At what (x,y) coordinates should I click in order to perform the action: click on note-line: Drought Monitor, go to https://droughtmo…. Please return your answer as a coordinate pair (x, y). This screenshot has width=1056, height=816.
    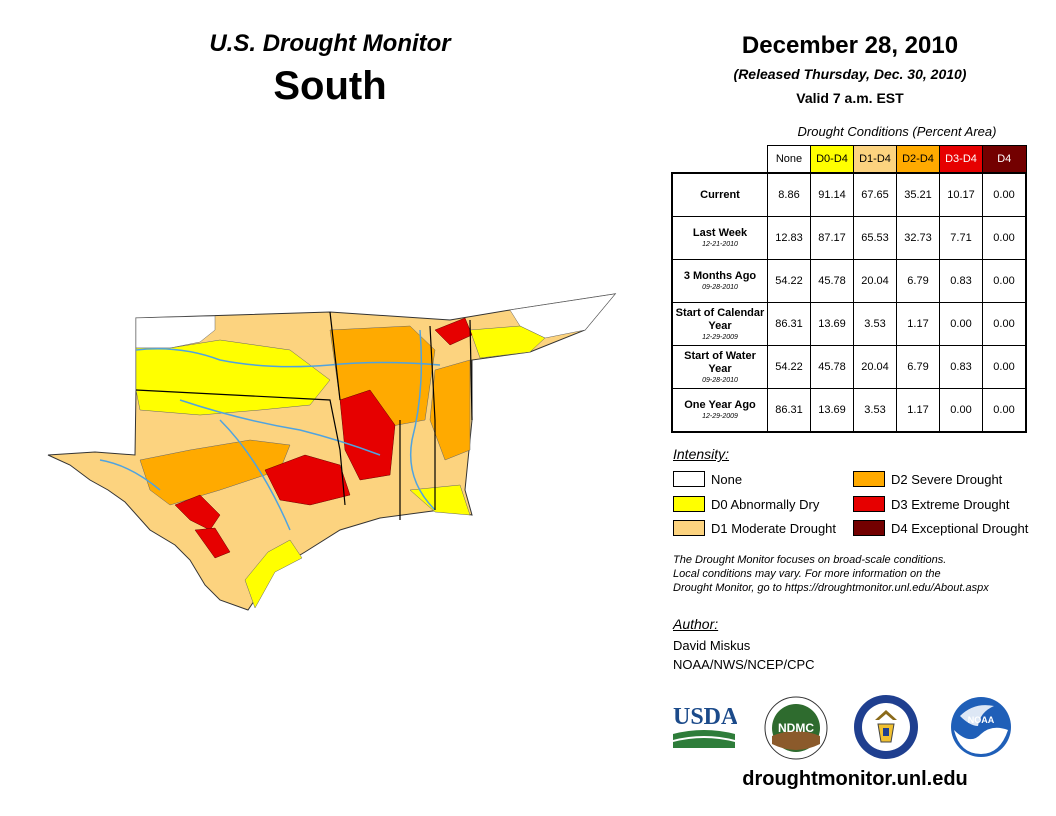
    Looking at the image, I should click on (831, 588).